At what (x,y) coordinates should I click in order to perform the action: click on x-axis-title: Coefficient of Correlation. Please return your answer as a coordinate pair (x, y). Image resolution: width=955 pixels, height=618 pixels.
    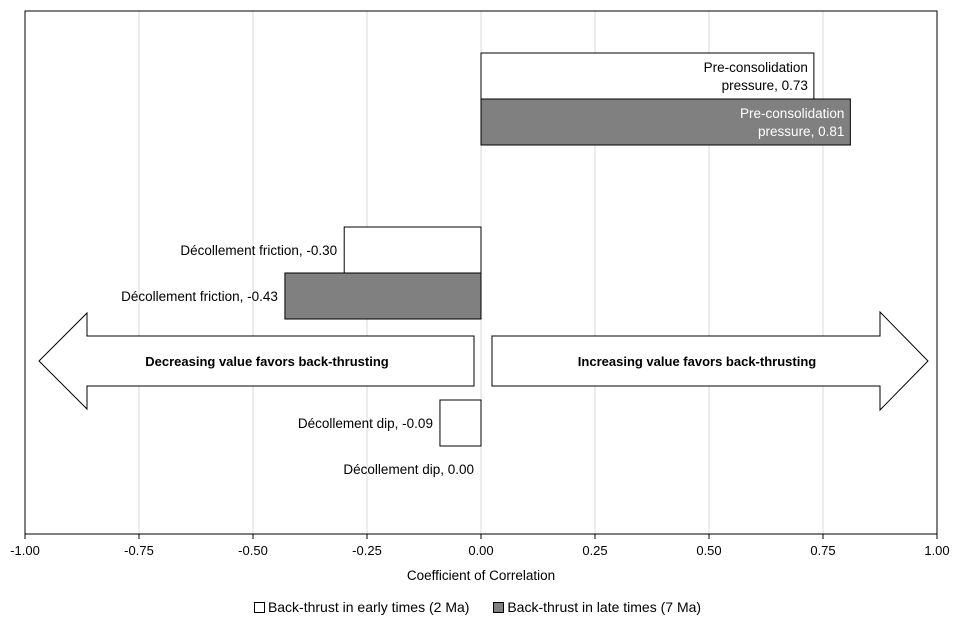
    Looking at the image, I should click on (481, 575).